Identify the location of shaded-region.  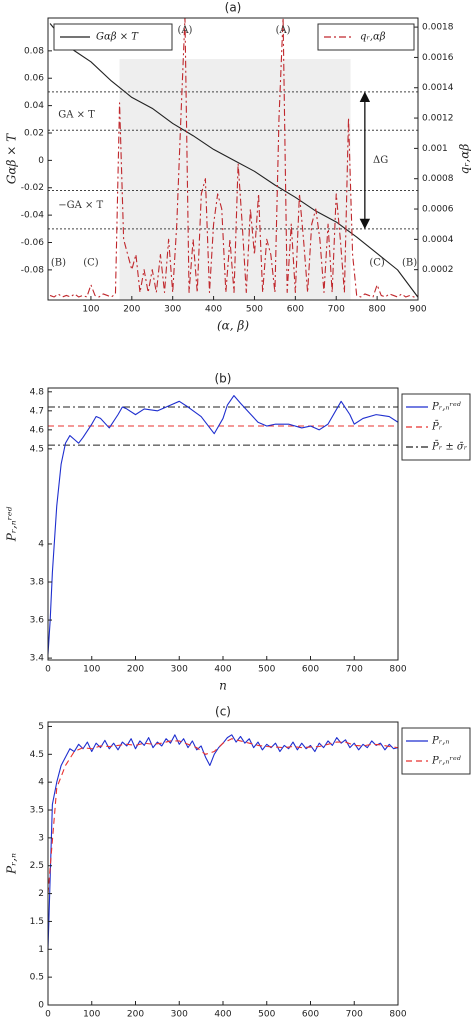
(235, 179).